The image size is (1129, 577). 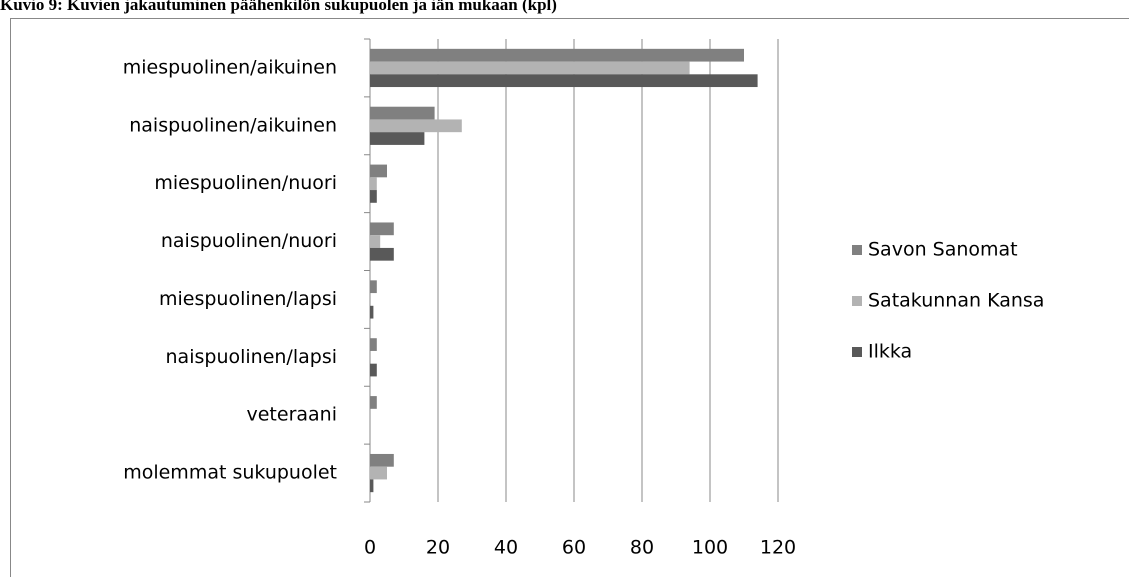 I want to click on legend-label: Savon Sanomat, so click(x=943, y=250).